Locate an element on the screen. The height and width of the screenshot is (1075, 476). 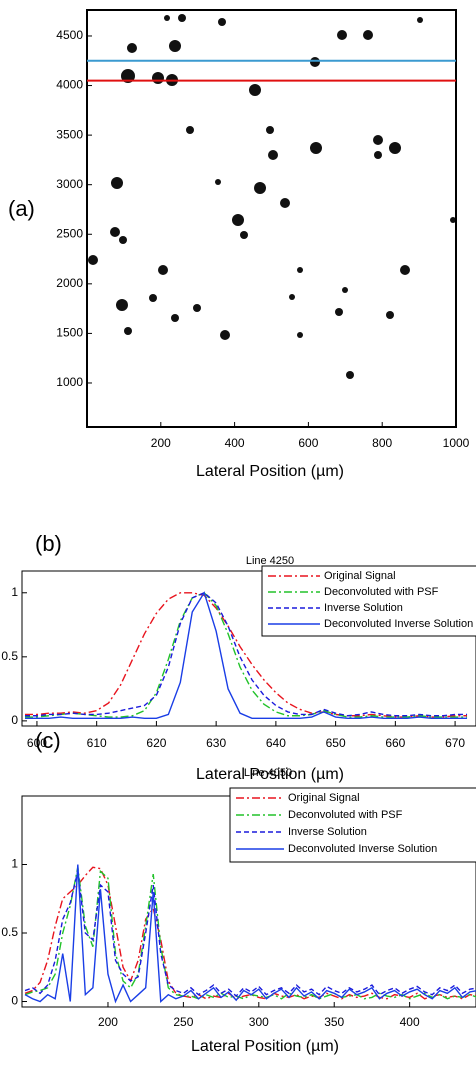
x-tick-label: 620 is located at coordinates (156, 743).